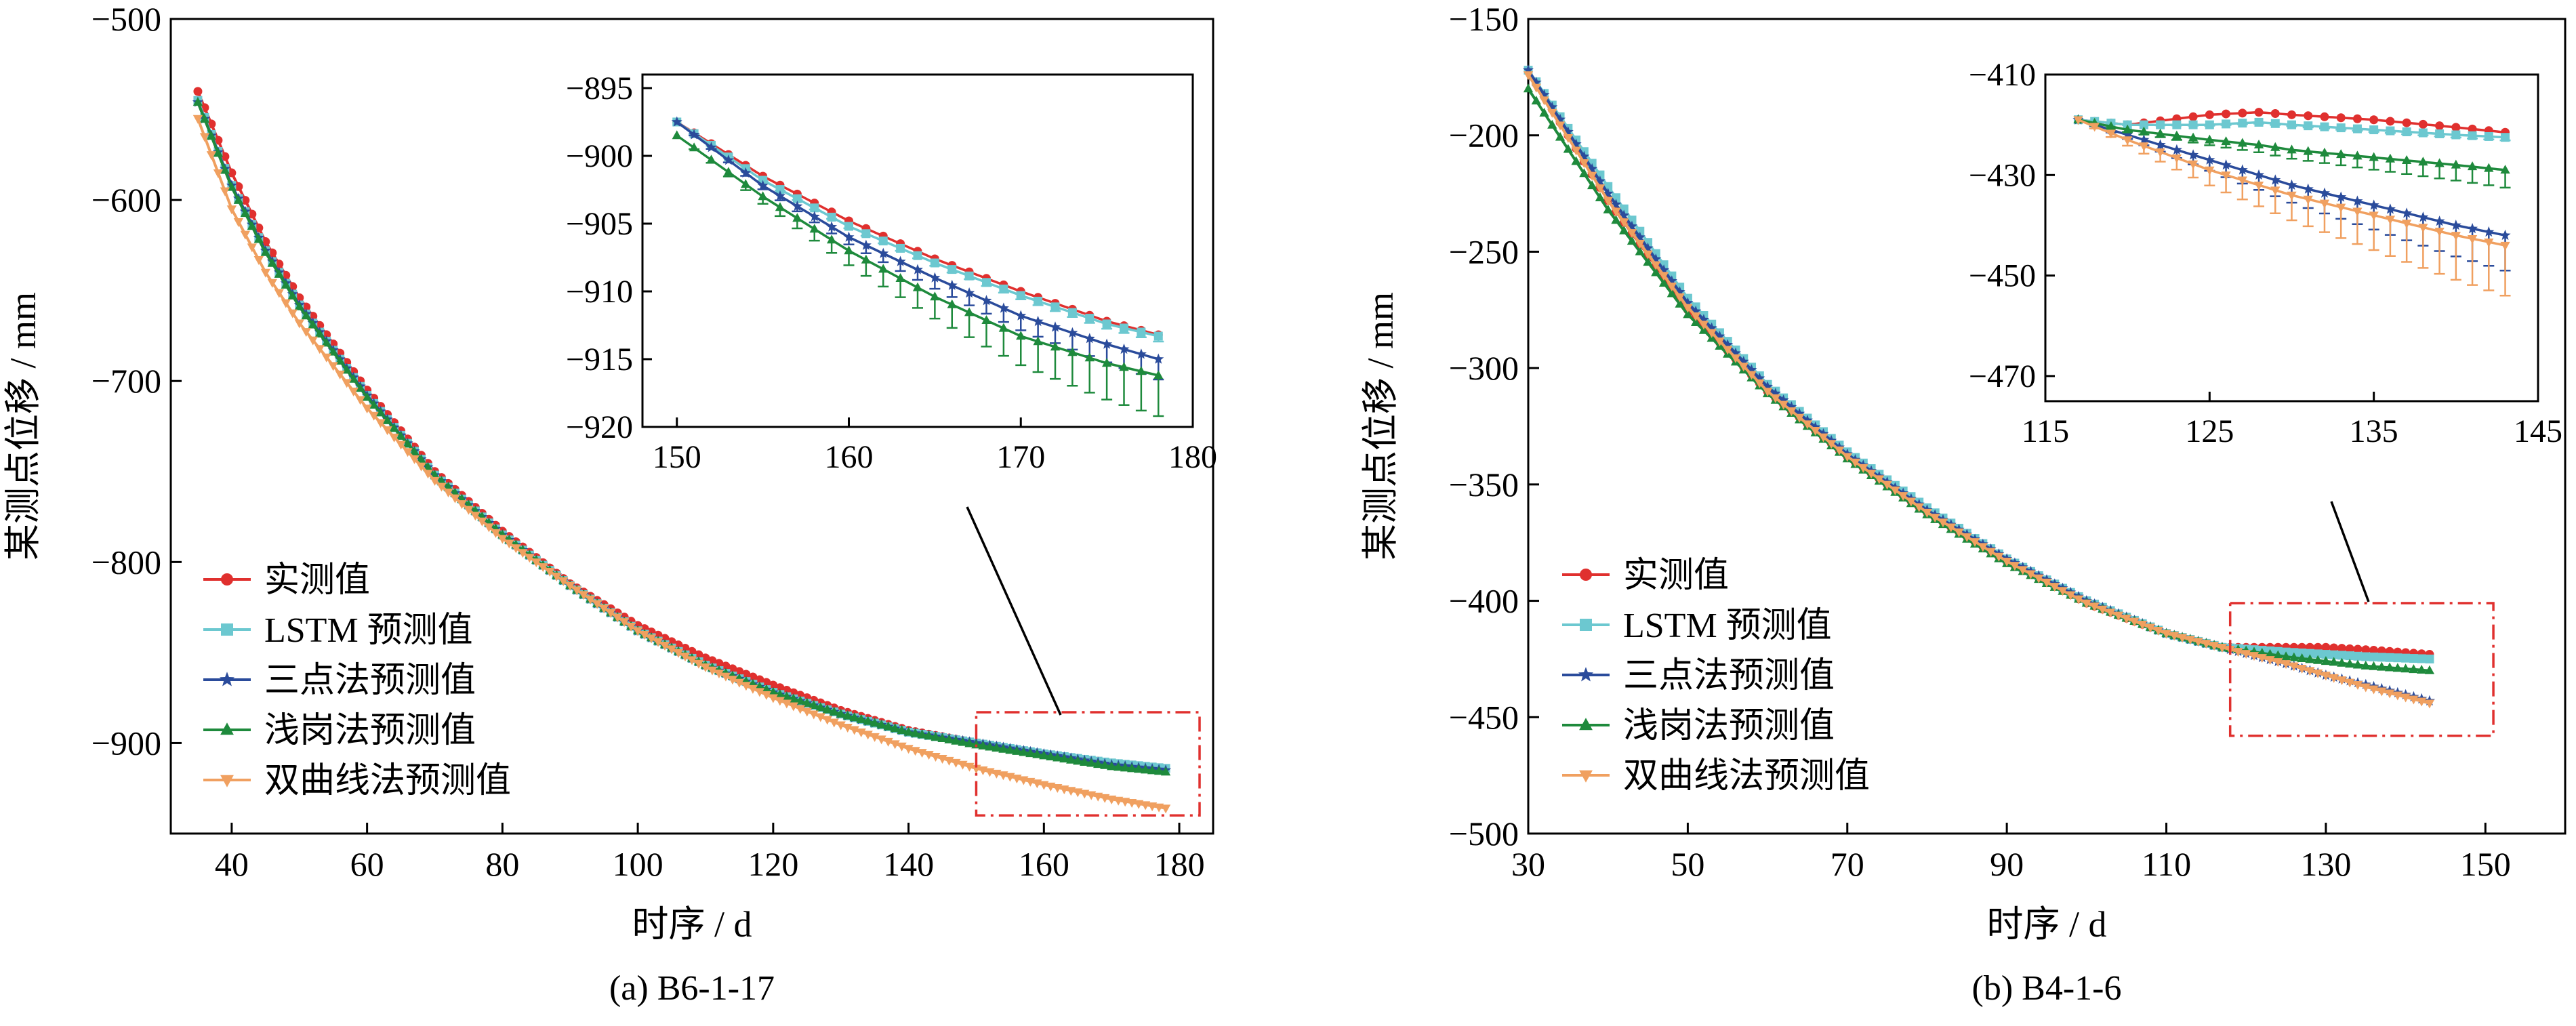  What do you see at coordinates (600, 156) in the screenshot?
I see `inset-y-tick-label: −900` at bounding box center [600, 156].